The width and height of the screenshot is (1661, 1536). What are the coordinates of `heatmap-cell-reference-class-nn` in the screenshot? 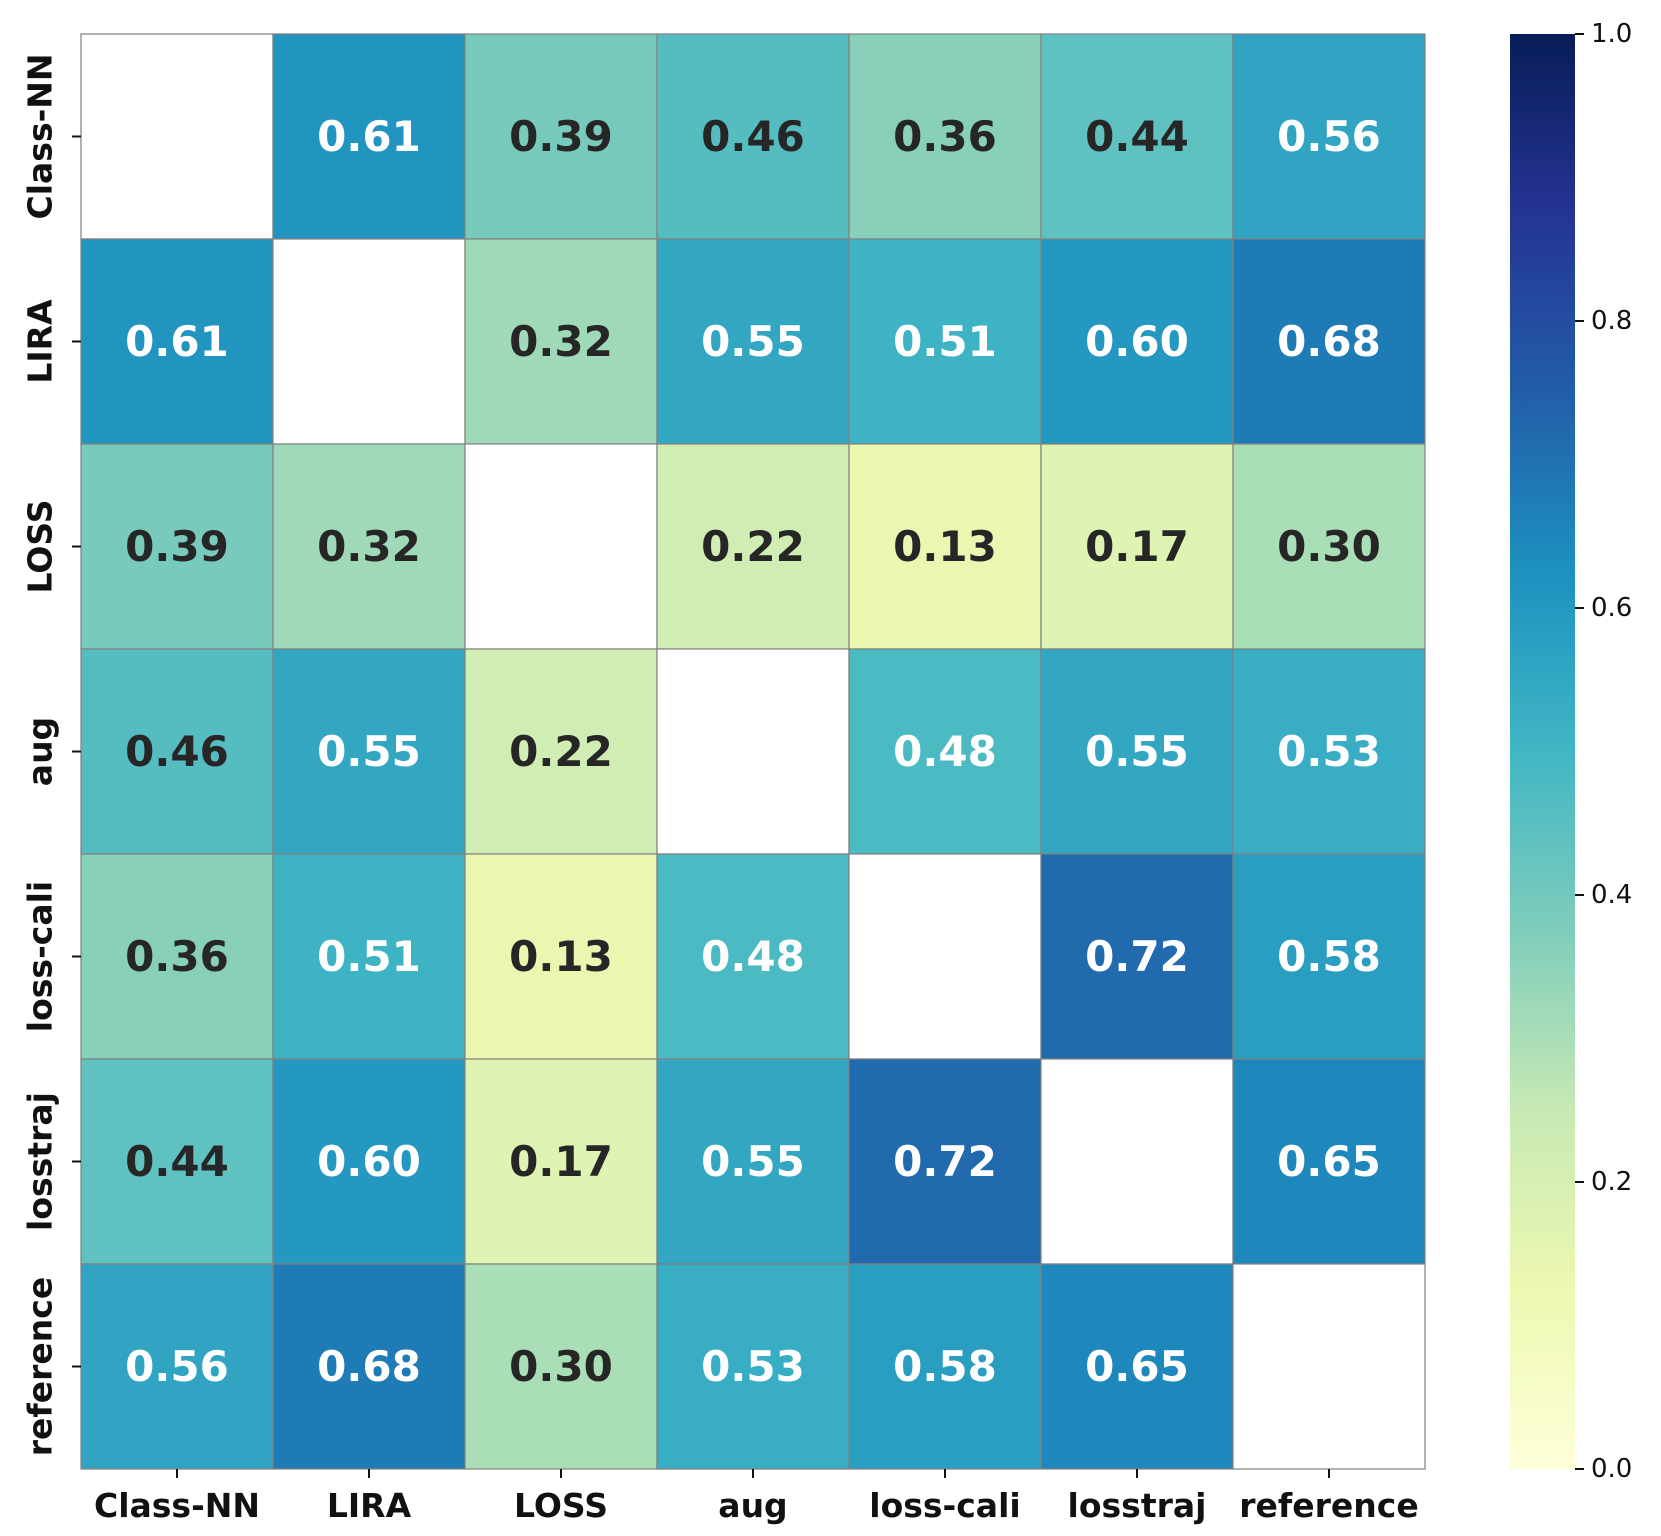 It's located at (177, 1366).